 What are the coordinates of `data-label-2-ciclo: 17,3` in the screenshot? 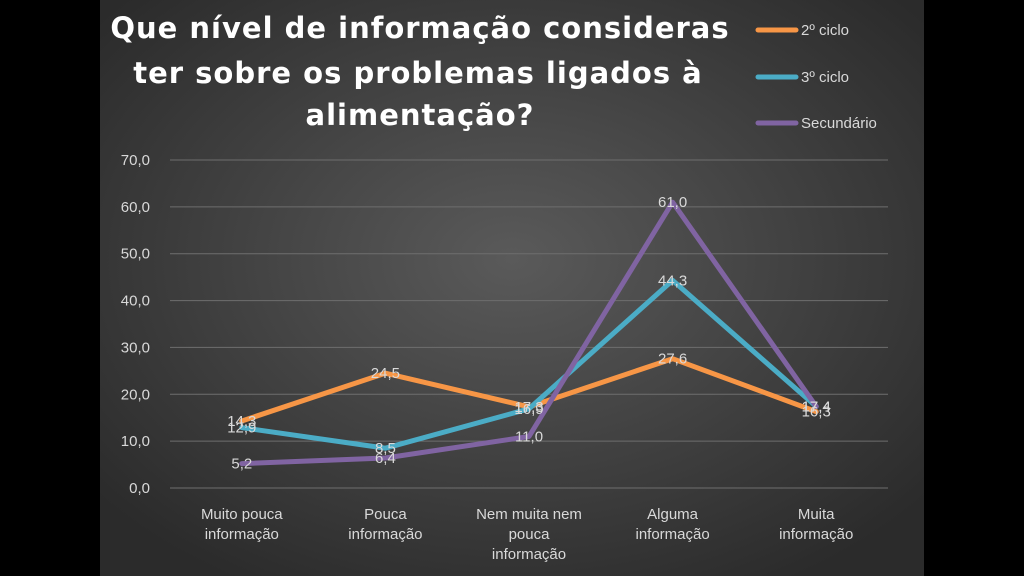 It's located at (528, 407).